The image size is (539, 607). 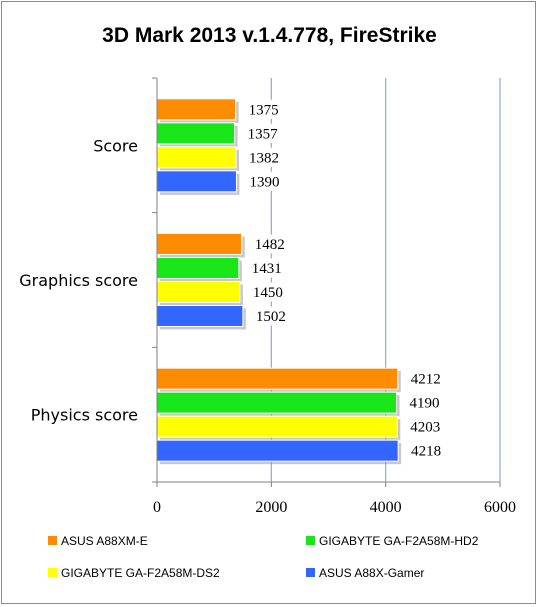 What do you see at coordinates (500, 507) in the screenshot?
I see `x-tick-label: 6000` at bounding box center [500, 507].